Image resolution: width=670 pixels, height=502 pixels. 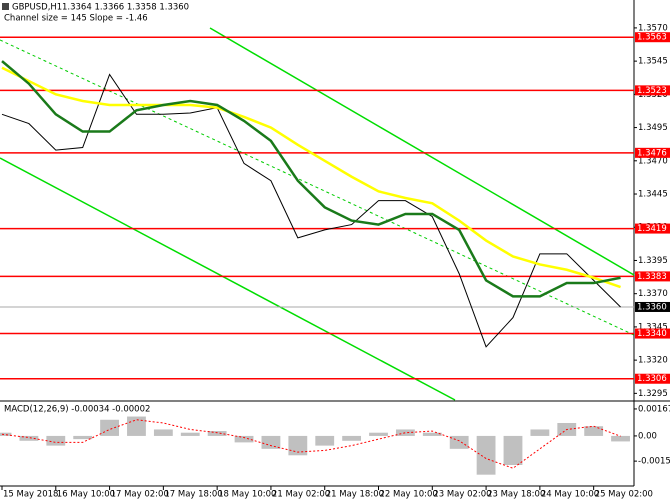 What do you see at coordinates (653, 28) in the screenshot?
I see `y-tick-label: 1.3570` at bounding box center [653, 28].